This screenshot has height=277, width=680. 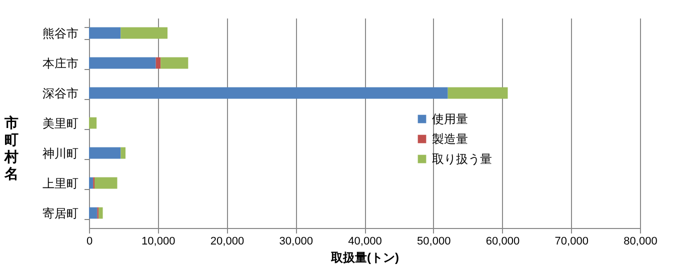 What do you see at coordinates (60, 63) in the screenshot?
I see `y-tick-label: 本庄市` at bounding box center [60, 63].